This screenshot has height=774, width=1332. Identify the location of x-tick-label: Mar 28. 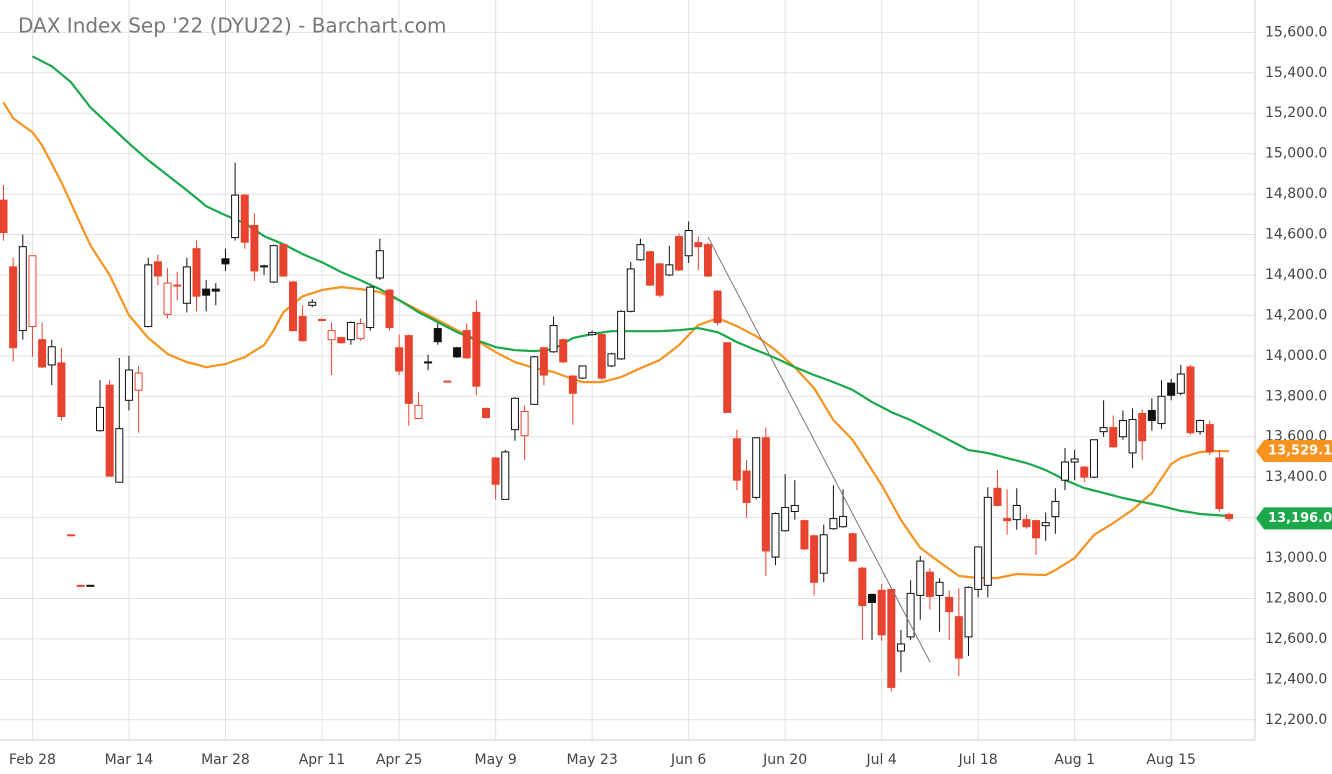
(225, 760).